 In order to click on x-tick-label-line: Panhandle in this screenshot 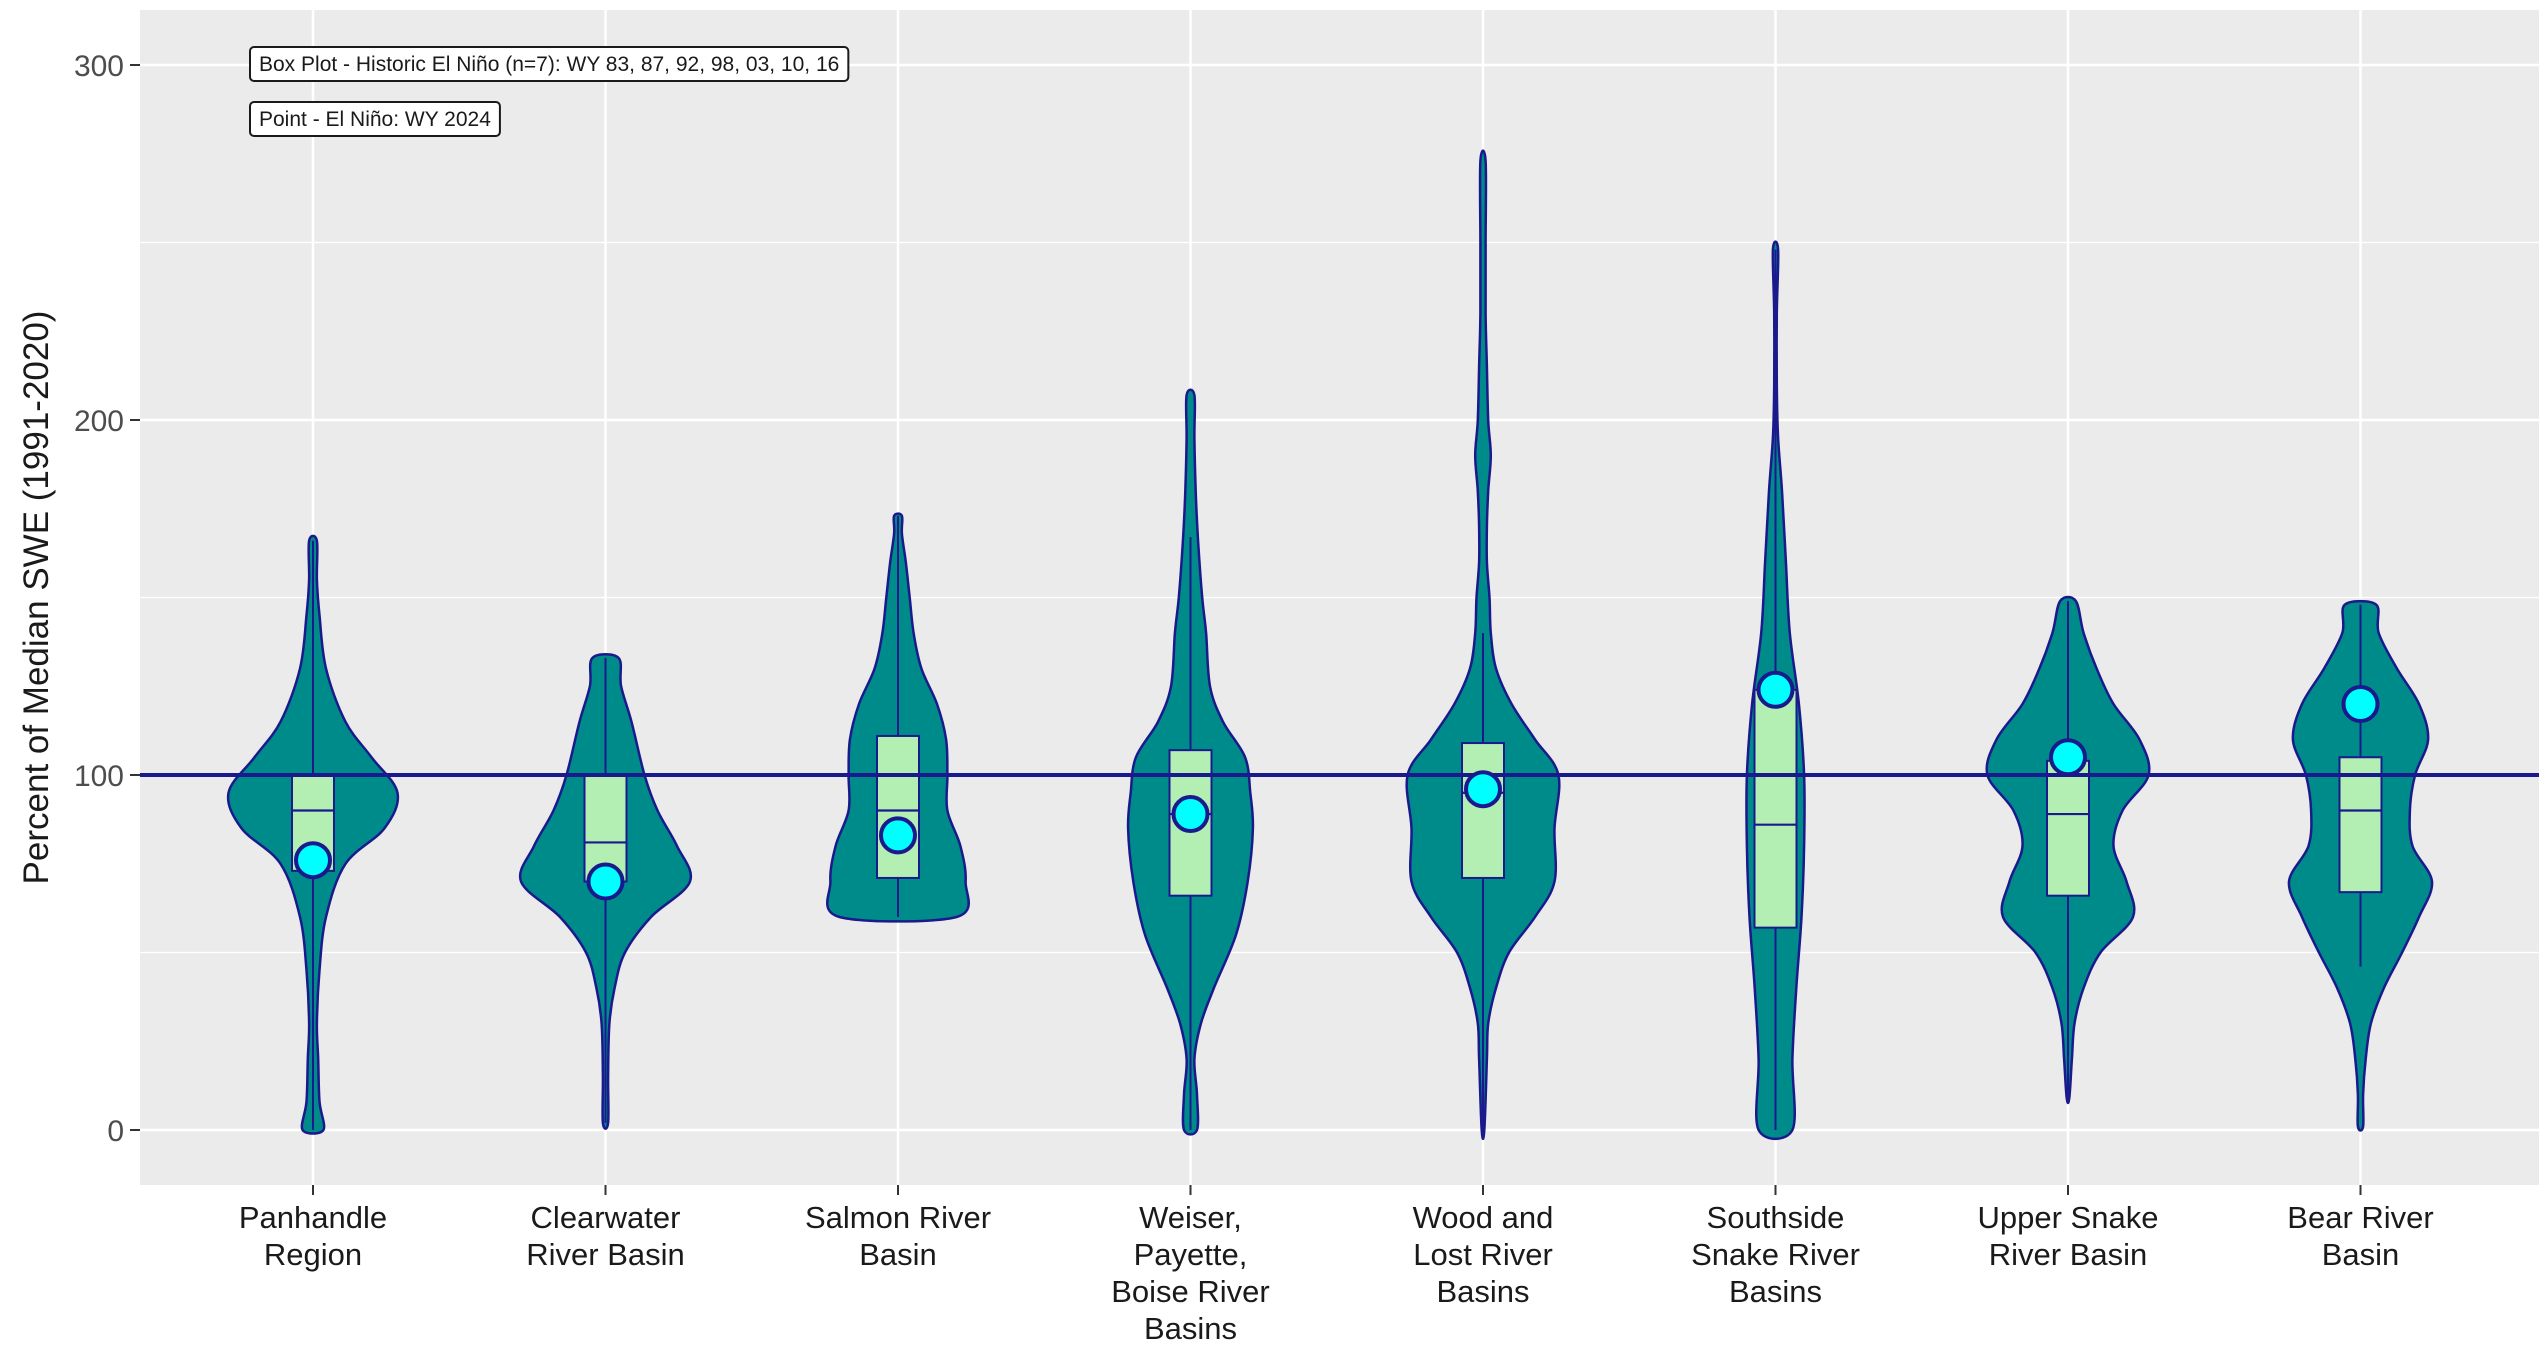, I will do `click(313, 1217)`.